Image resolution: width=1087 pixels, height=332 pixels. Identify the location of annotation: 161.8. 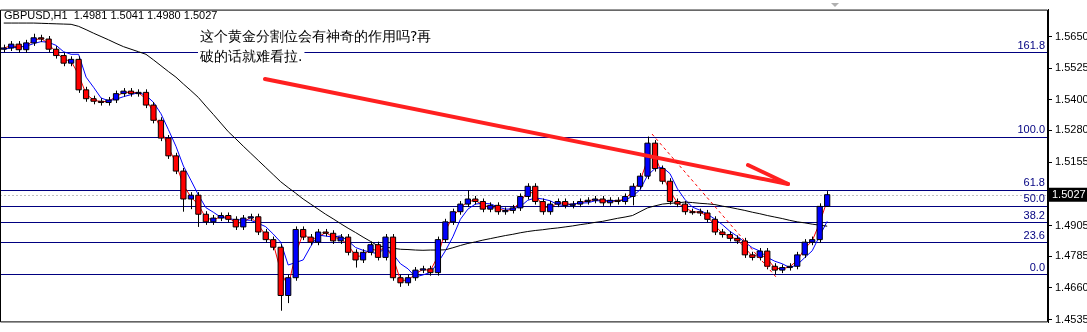
(1031, 44).